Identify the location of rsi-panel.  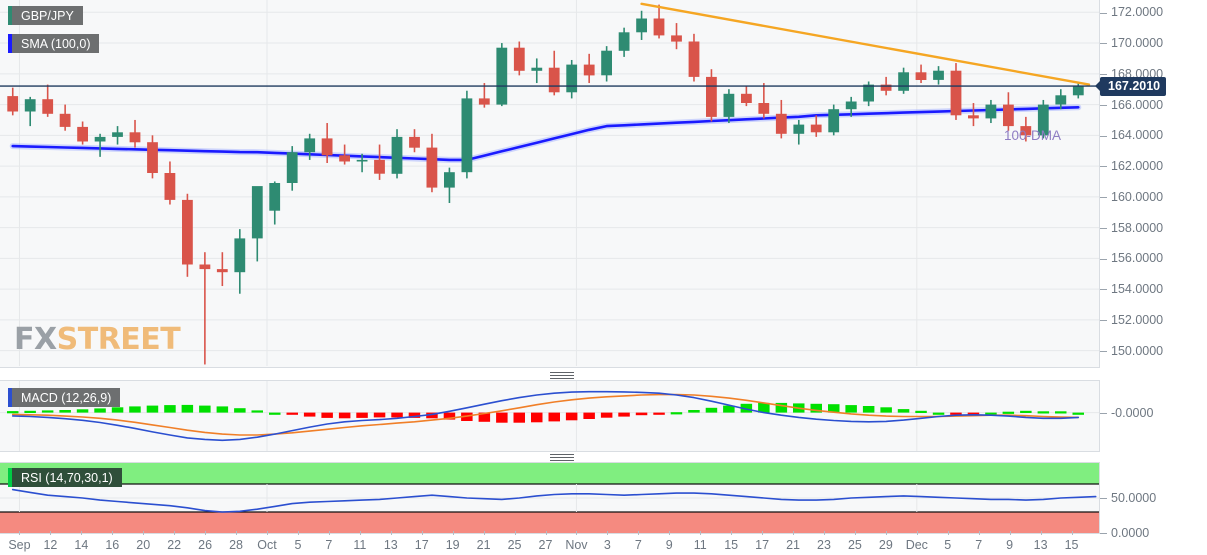
(550, 498).